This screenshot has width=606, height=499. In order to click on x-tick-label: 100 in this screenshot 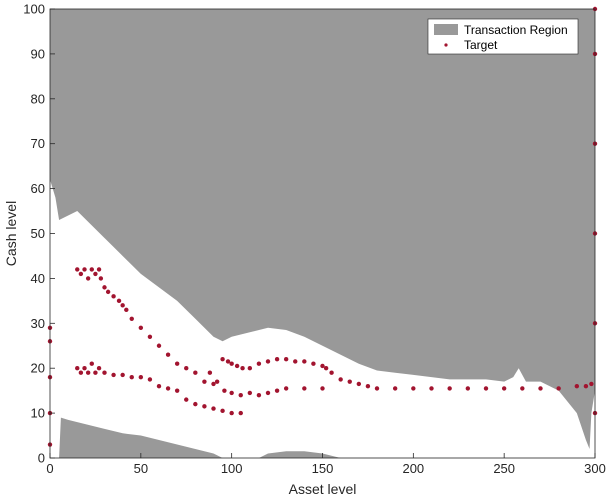, I will do `click(232, 468)`.